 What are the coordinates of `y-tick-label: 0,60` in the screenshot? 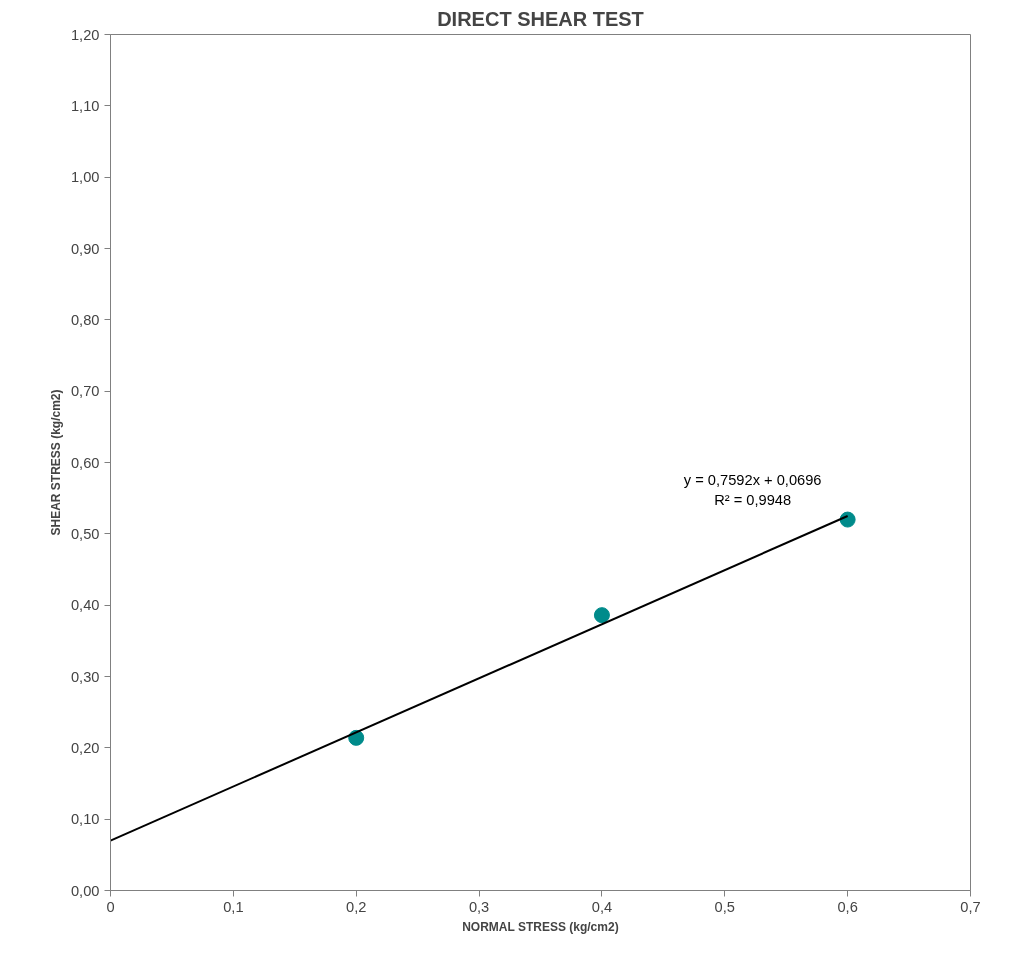 It's located at (85, 462).